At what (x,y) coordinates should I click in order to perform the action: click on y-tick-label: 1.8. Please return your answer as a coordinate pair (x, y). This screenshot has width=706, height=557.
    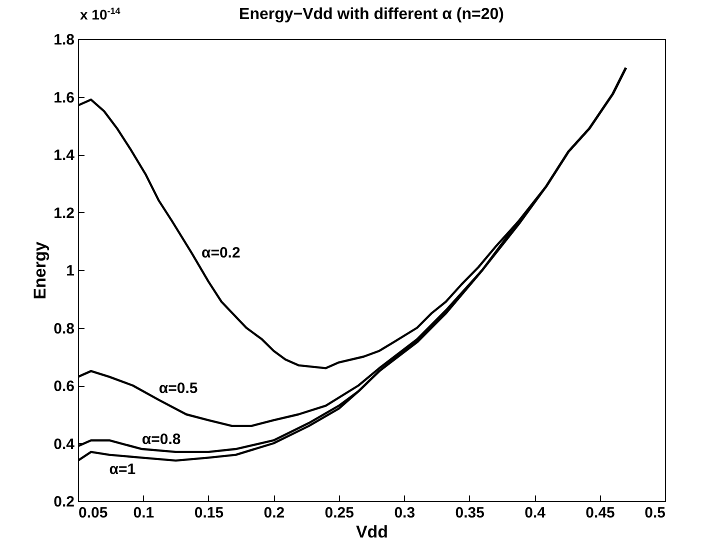
    Looking at the image, I should click on (64, 40).